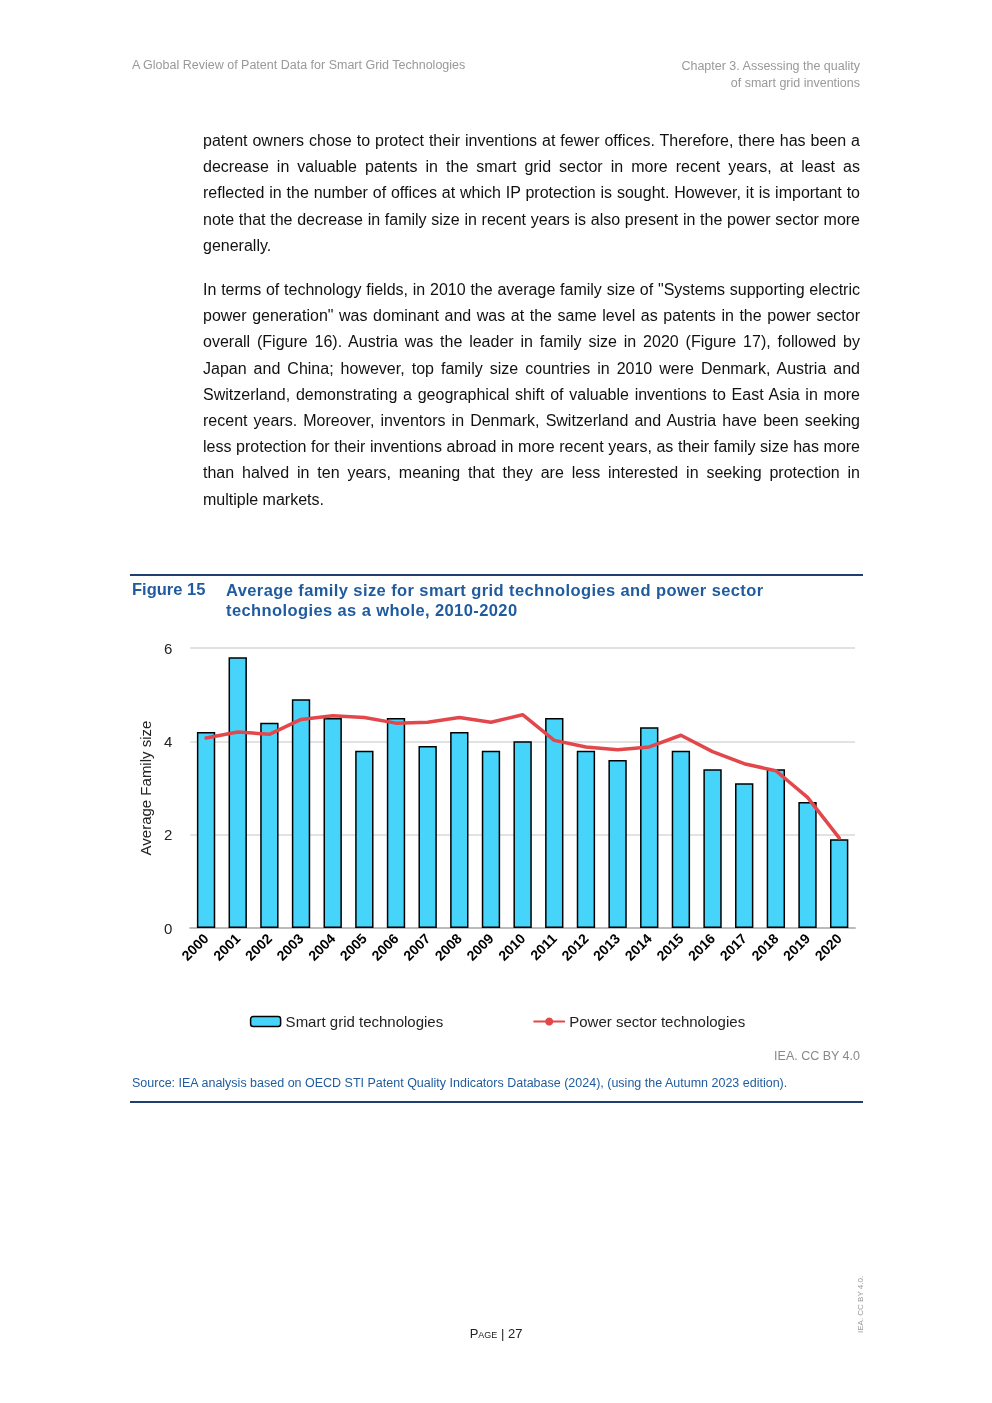 The height and width of the screenshot is (1403, 992). What do you see at coordinates (299, 65) in the screenshot?
I see `text: A Global Review of Patent Data for Smart Grid Technologies` at bounding box center [299, 65].